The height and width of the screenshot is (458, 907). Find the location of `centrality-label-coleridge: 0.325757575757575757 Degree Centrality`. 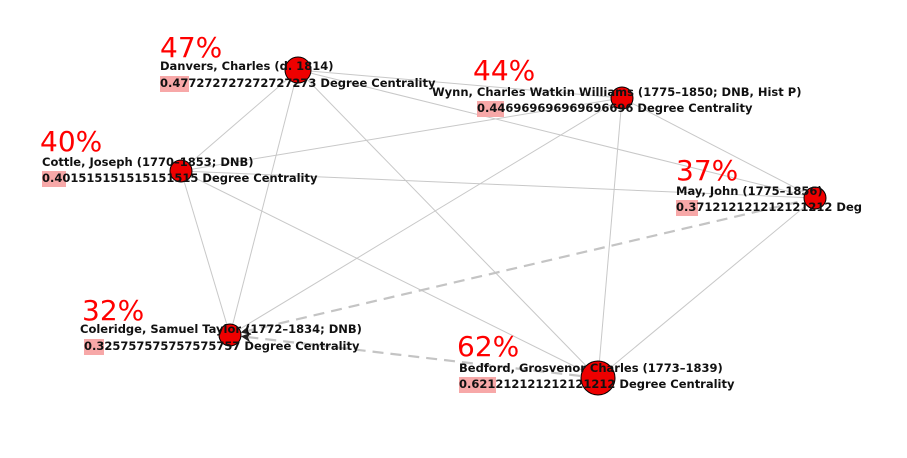

centrality-label-coleridge: 0.325757575757575757 Degree Centrality is located at coordinates (222, 346).